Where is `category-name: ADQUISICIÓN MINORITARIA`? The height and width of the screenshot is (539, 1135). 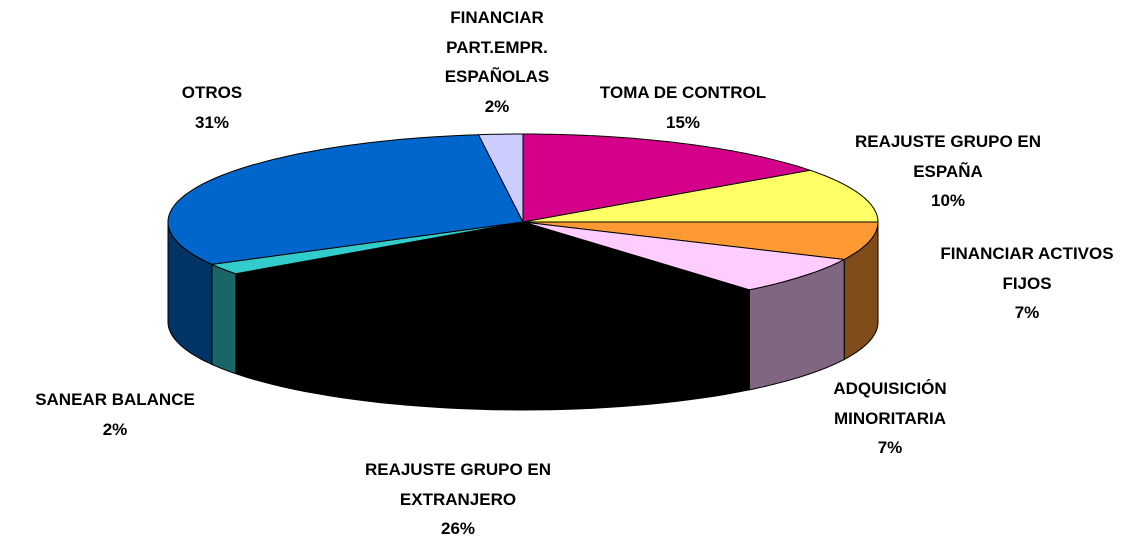 category-name: ADQUISICIÓN MINORITARIA is located at coordinates (890, 403).